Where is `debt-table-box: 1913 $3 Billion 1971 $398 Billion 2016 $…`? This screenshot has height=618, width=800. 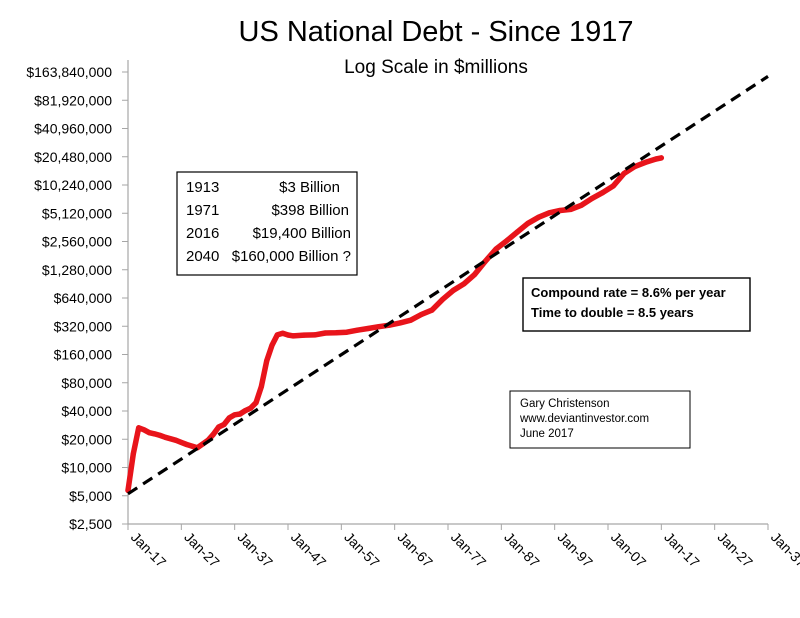
debt-table-box: 1913 $3 Billion 1971 $398 Billion 2016 $… is located at coordinates (267, 223).